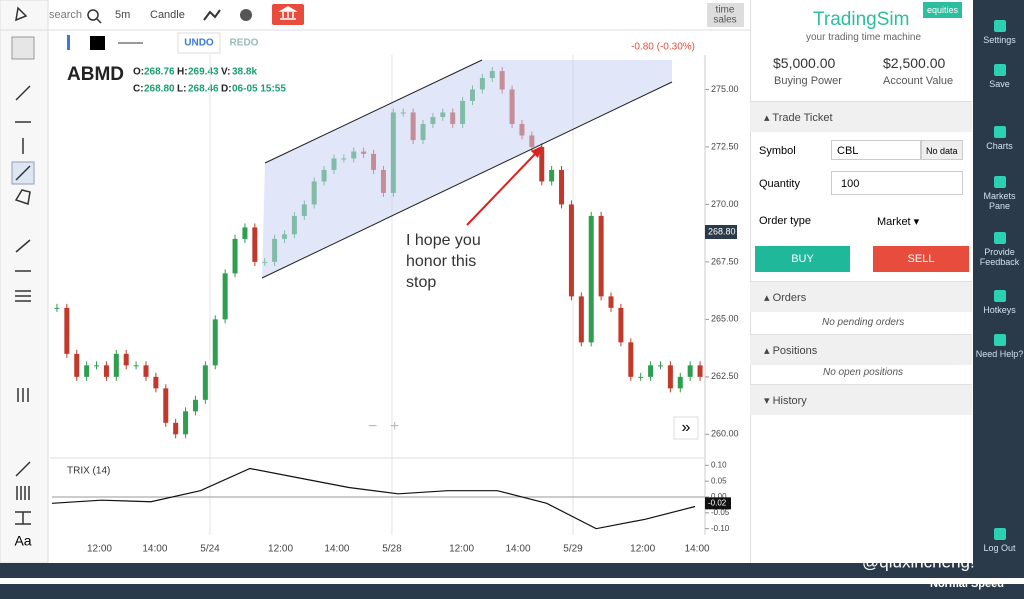  I want to click on sidebar-item: Save, so click(999, 76).